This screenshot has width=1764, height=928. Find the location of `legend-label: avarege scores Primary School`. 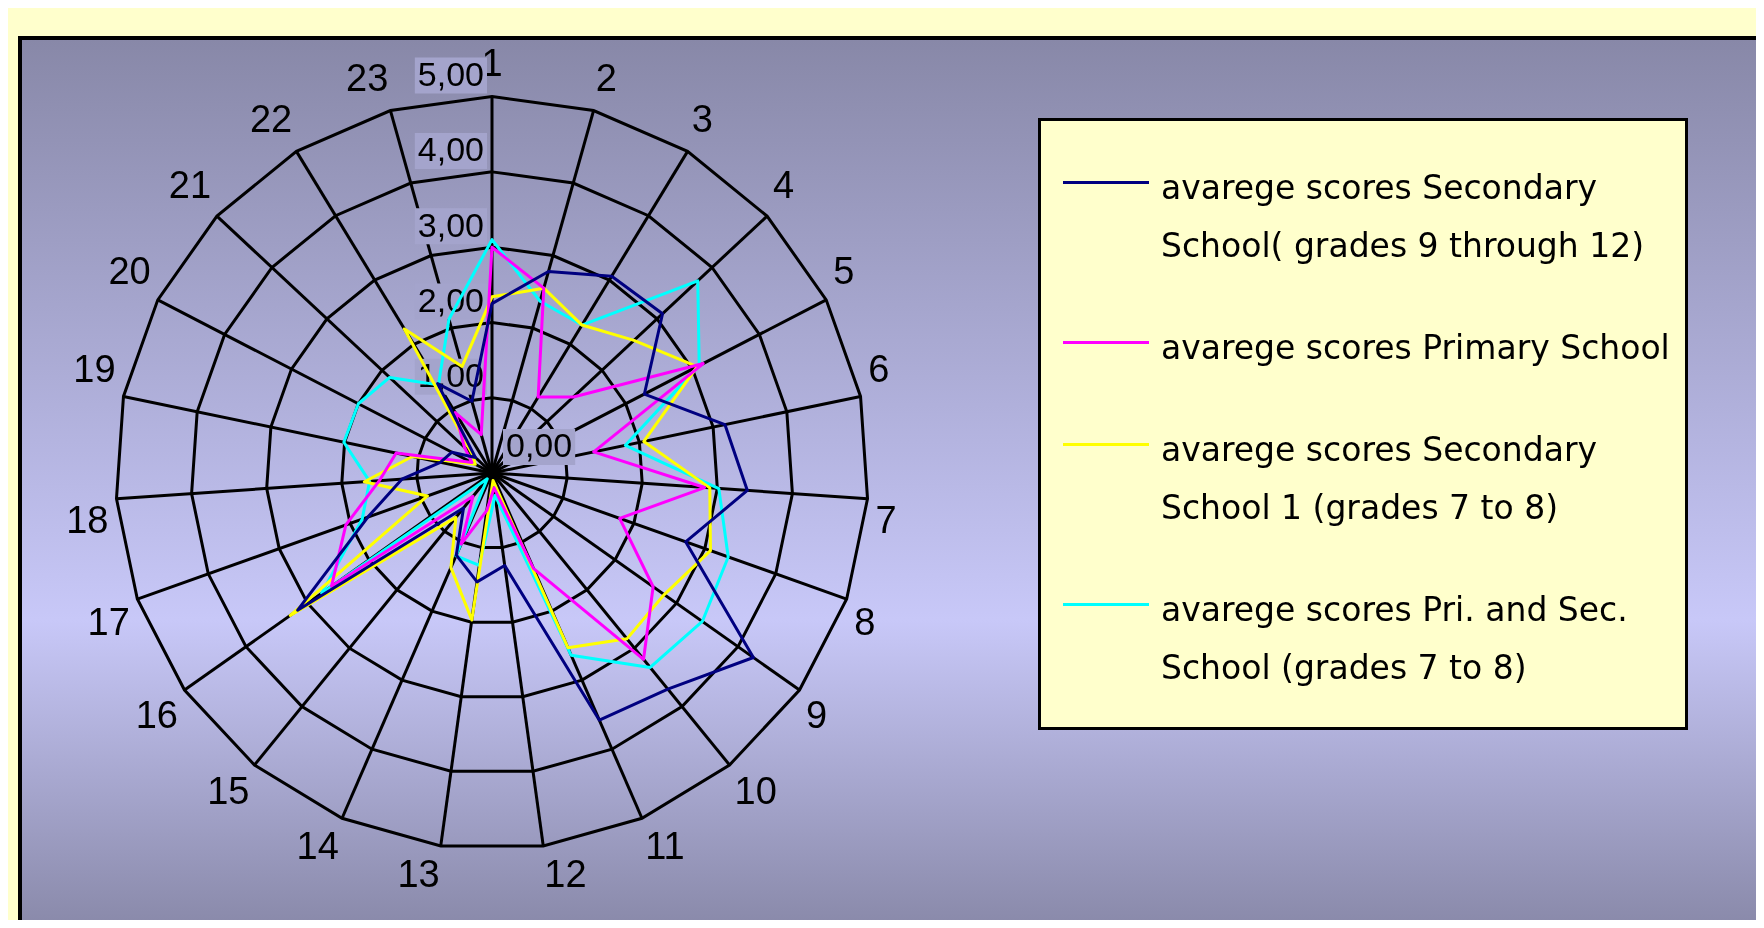

legend-label: avarege scores Primary School is located at coordinates (1415, 348).